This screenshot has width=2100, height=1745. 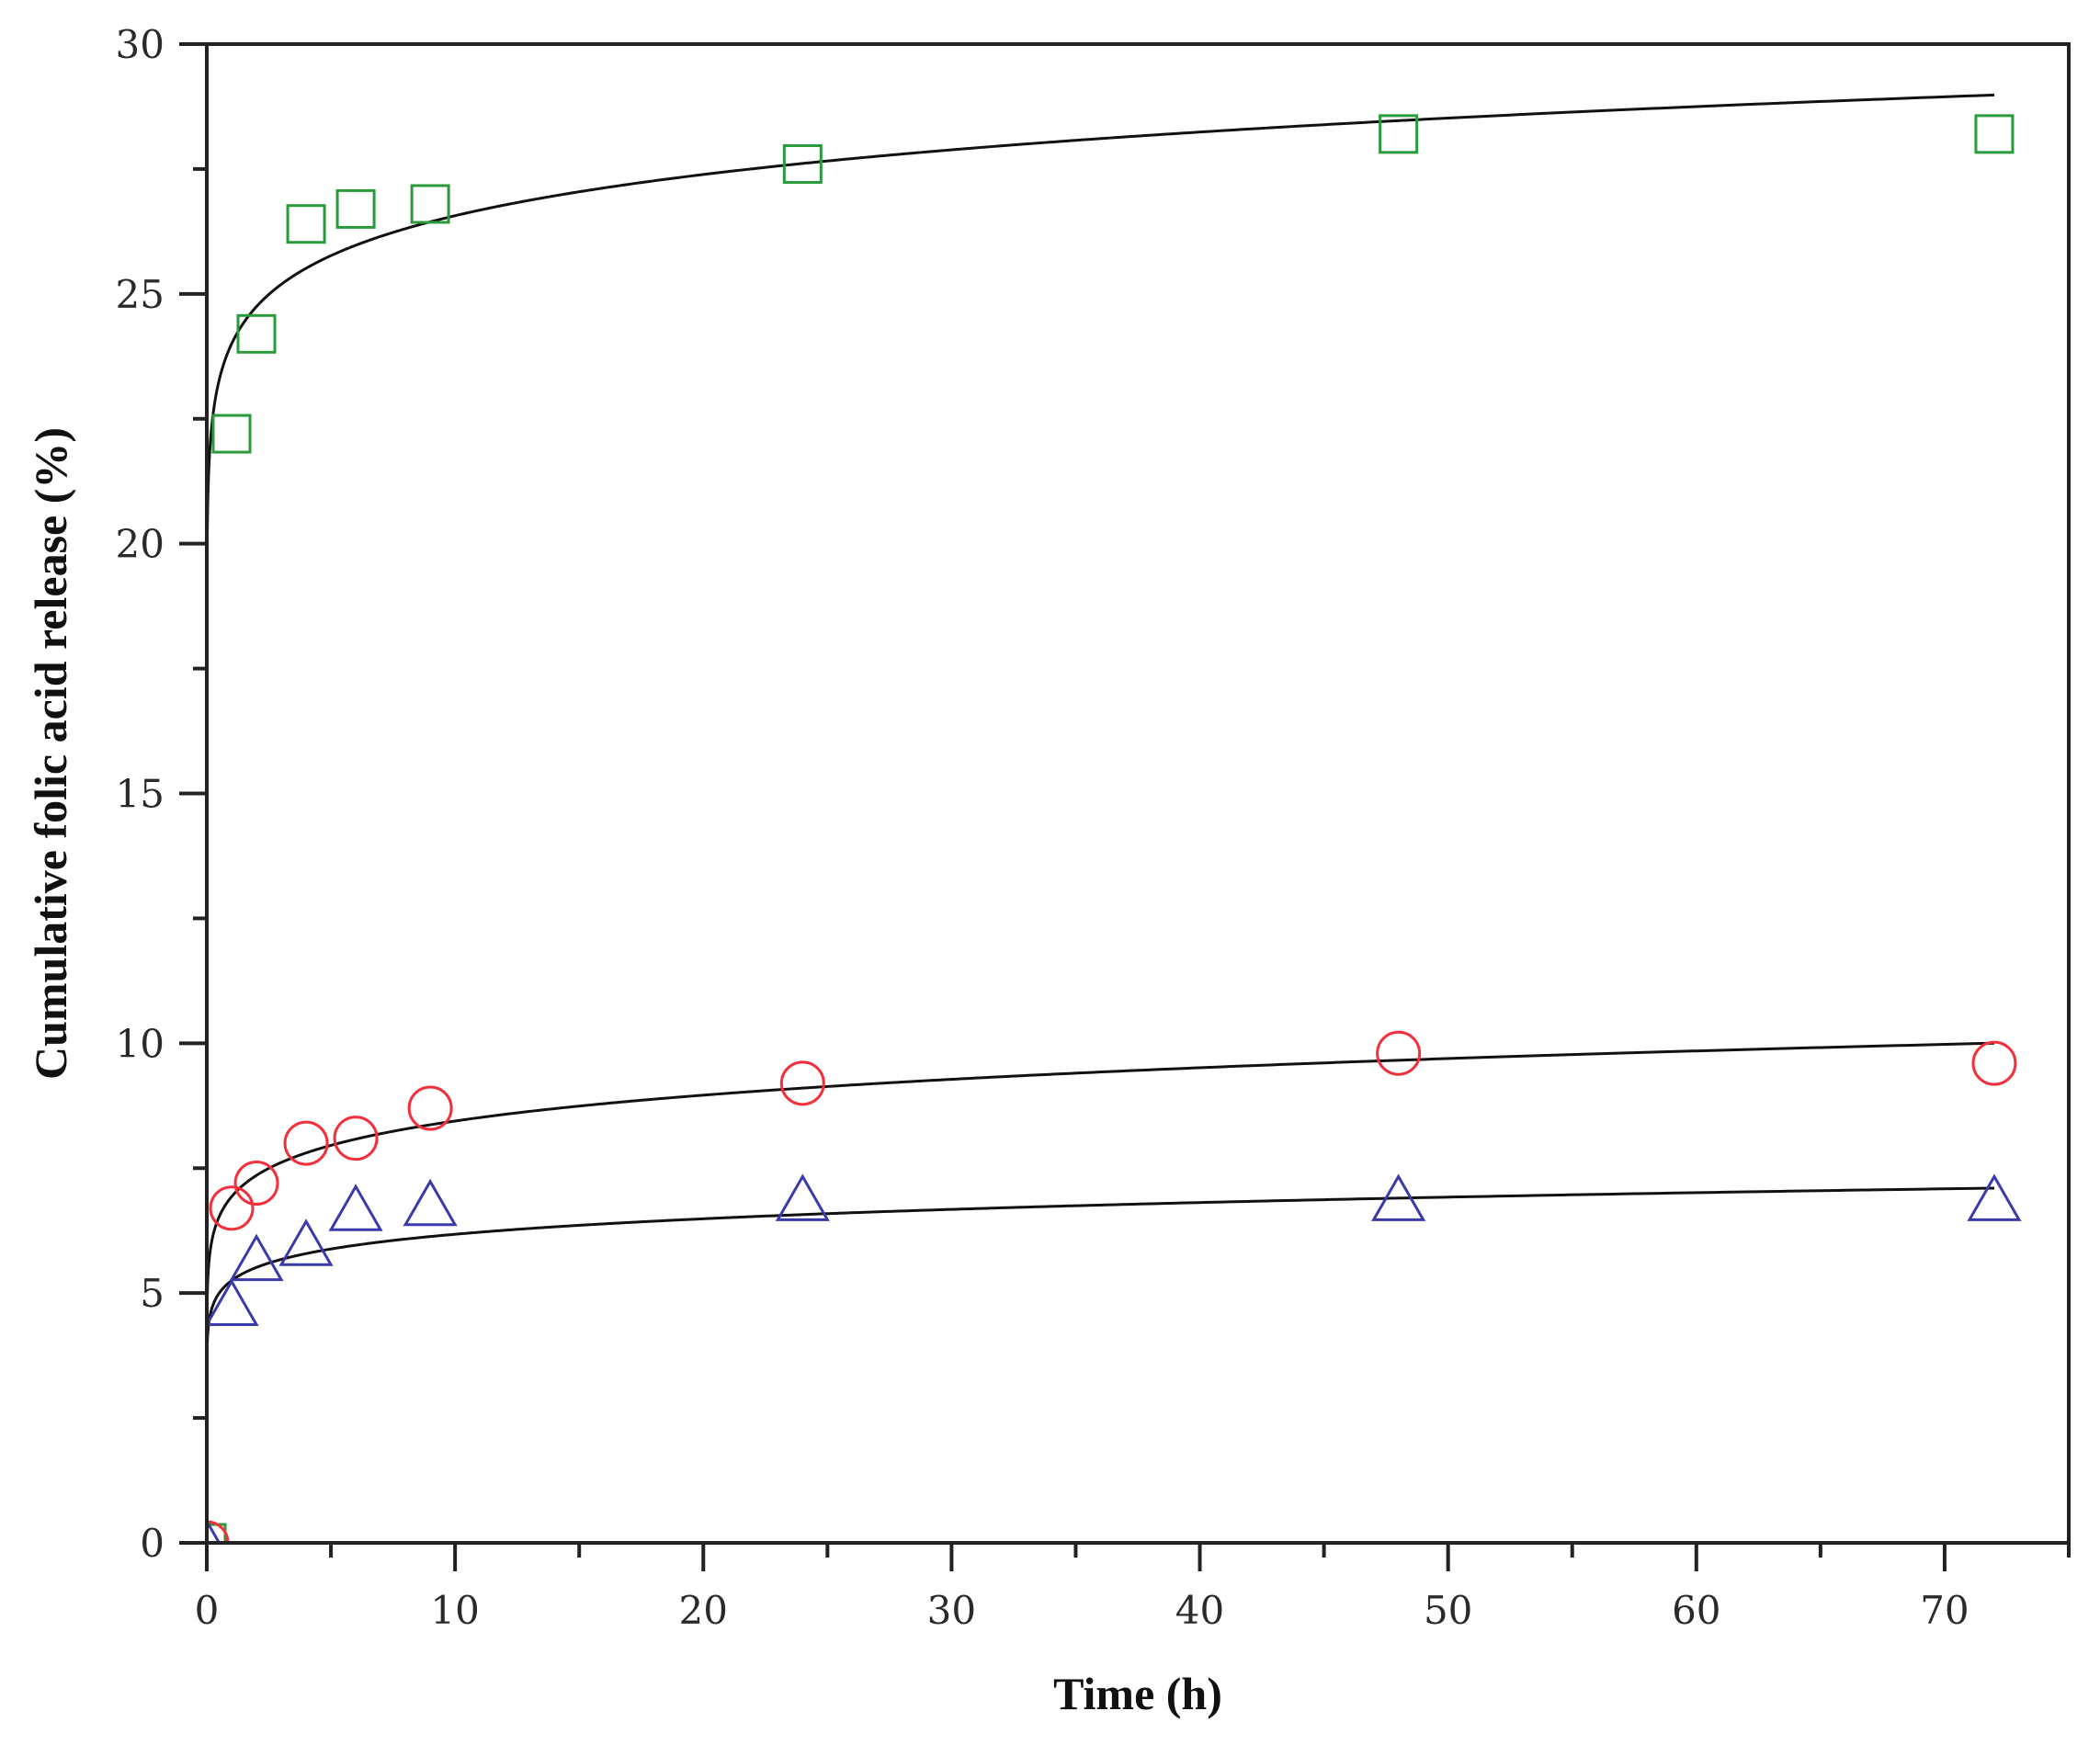 What do you see at coordinates (1696, 1610) in the screenshot?
I see `x-tick-label: 60` at bounding box center [1696, 1610].